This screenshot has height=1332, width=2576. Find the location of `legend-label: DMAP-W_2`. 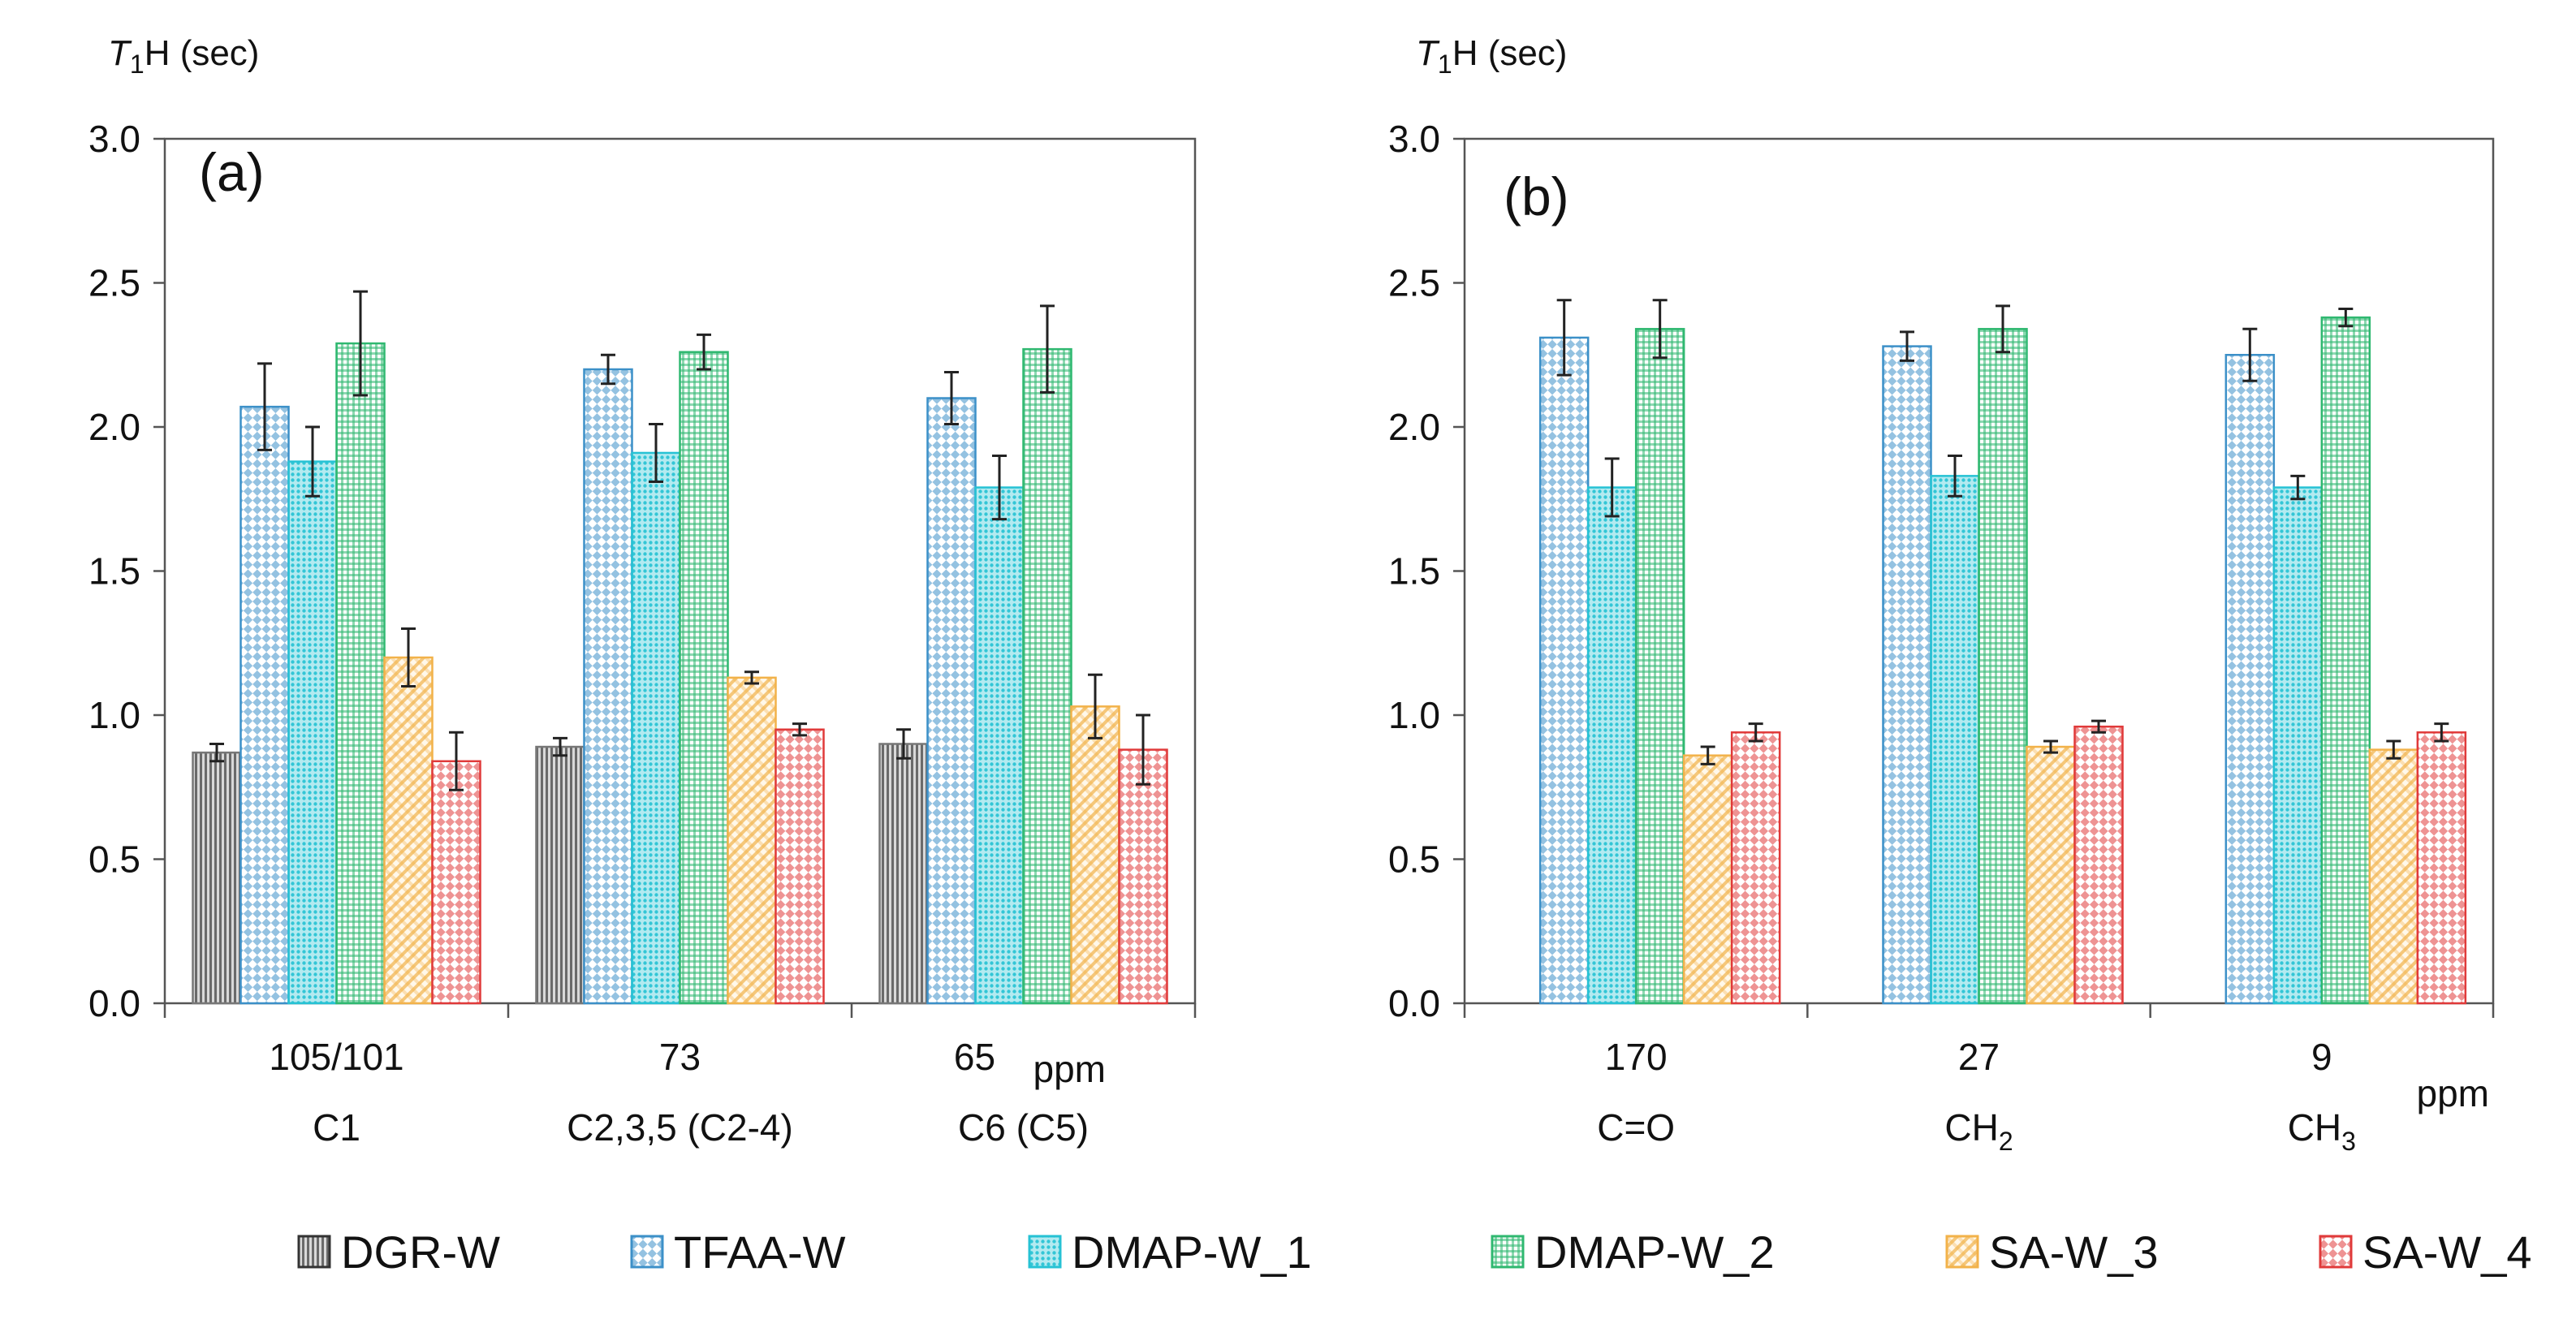

legend-label: DMAP-W_2 is located at coordinates (1654, 1252).